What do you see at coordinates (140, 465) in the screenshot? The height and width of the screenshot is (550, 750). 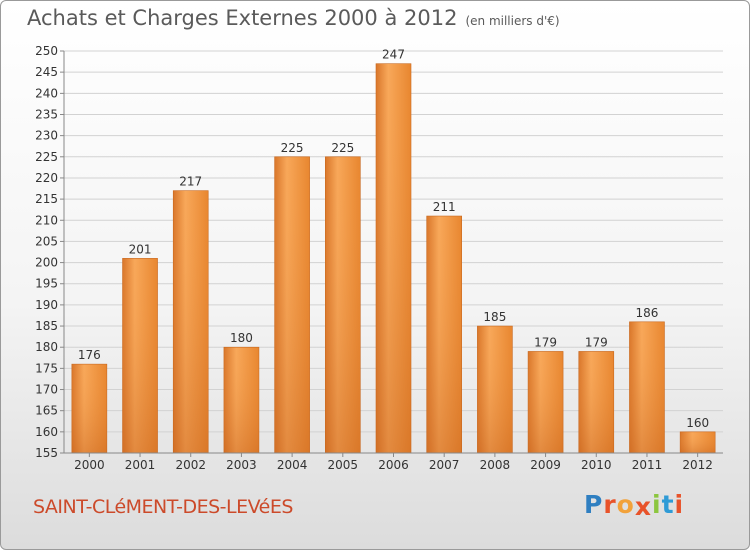 I see `x-tick-label: 2001` at bounding box center [140, 465].